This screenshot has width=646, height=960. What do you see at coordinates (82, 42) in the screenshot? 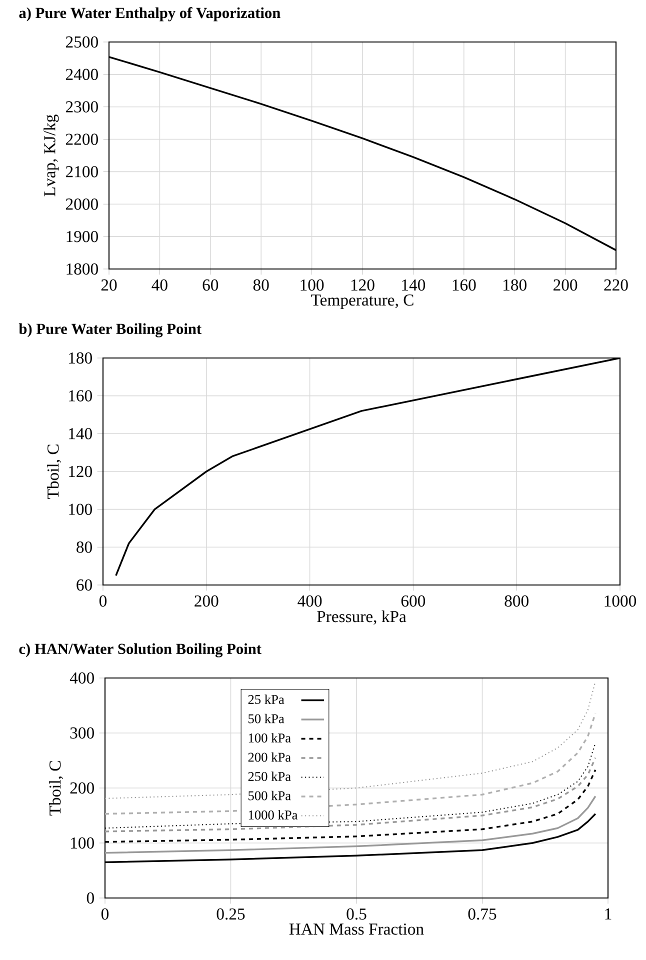
I see `y-tick-label: 2500` at bounding box center [82, 42].